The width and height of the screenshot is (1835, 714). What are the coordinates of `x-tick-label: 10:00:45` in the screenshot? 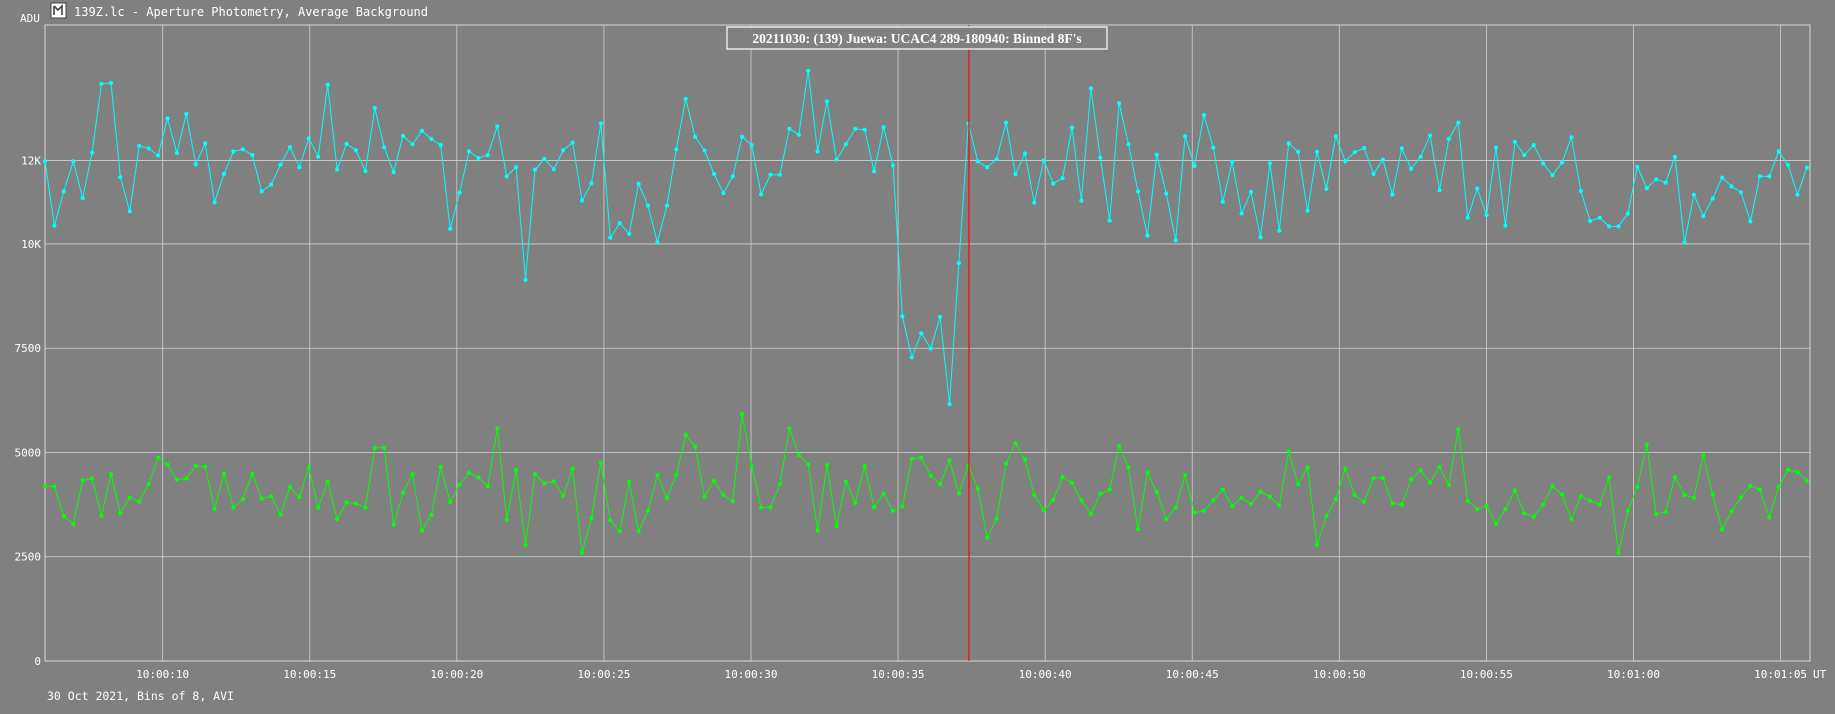 It's located at (1192, 674).